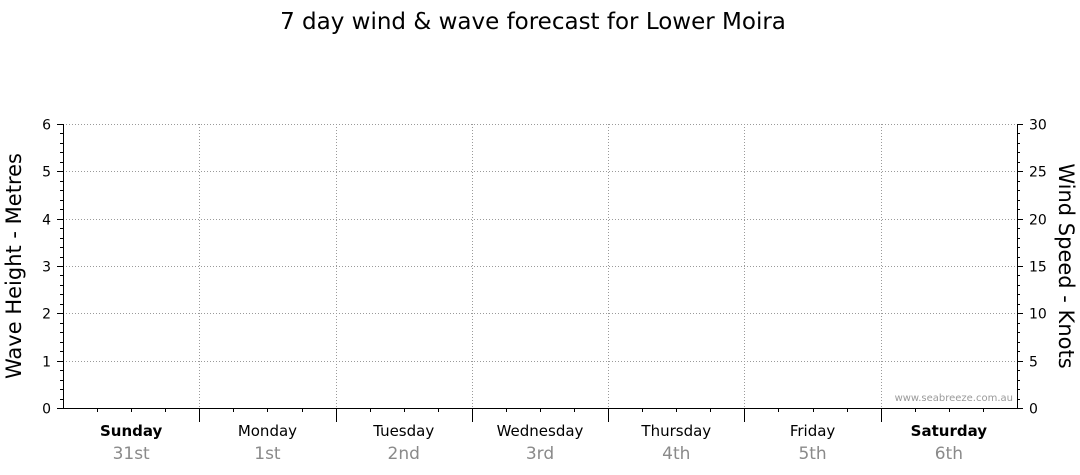 The width and height of the screenshot is (1080, 475). I want to click on right-axis-title: Wind Speed - Knots, so click(1066, 265).